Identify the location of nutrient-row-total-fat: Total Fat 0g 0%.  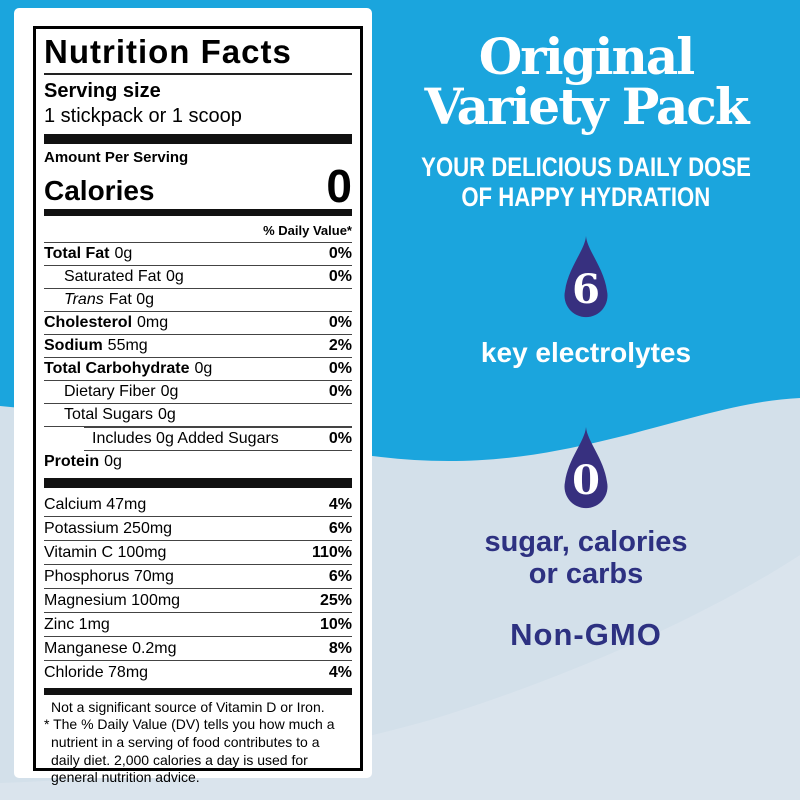
(198, 254).